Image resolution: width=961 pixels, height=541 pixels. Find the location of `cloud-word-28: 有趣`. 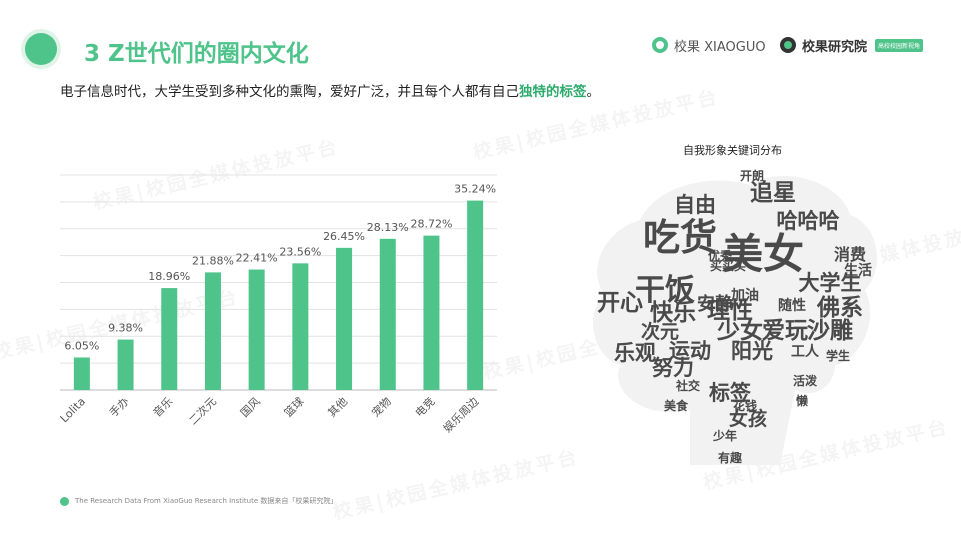

cloud-word-28: 有趣 is located at coordinates (730, 457).